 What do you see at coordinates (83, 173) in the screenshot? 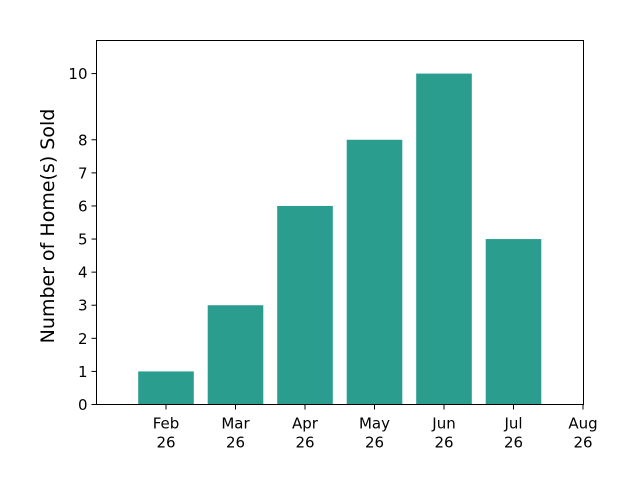
I see `y-tick-label: 7` at bounding box center [83, 173].